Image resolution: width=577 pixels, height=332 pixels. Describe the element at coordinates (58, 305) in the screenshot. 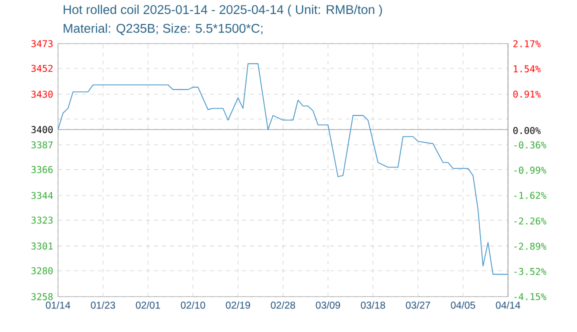

I see `x-tick-label: 01/14` at that location.